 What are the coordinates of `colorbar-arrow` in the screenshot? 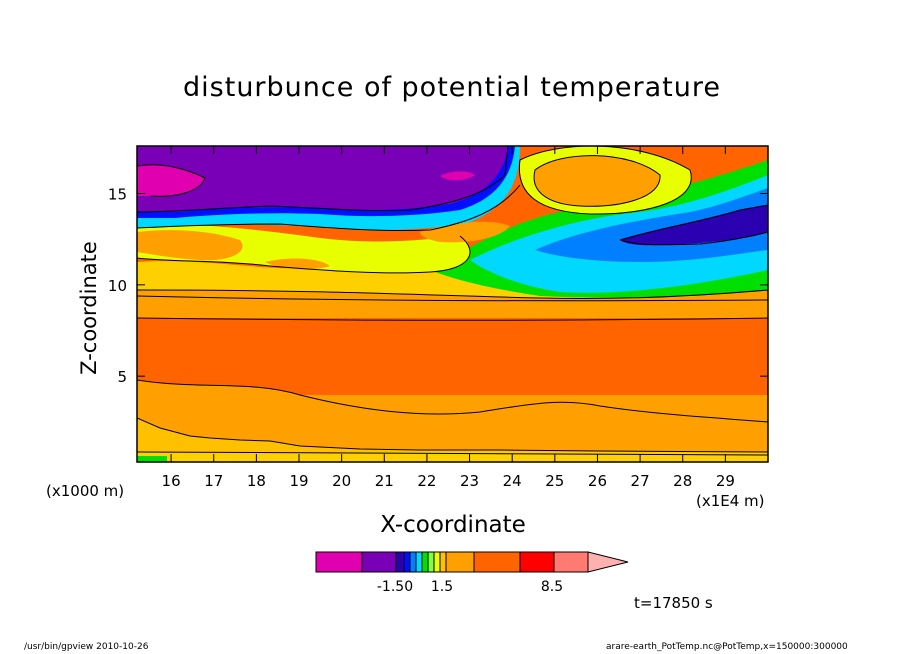 It's located at (608, 562).